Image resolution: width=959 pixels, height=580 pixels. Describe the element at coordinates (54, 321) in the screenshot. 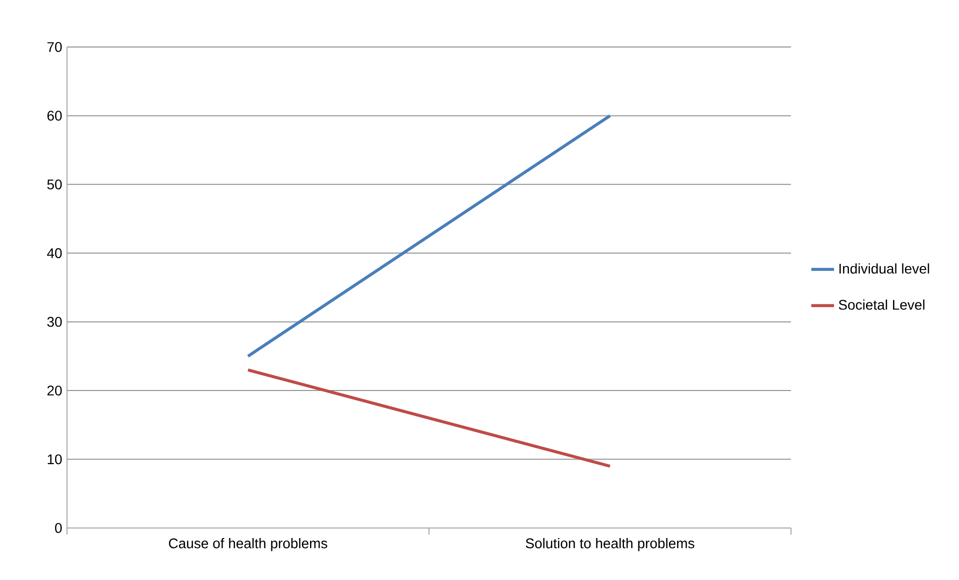

I see `y-tick-label: 30` at that location.